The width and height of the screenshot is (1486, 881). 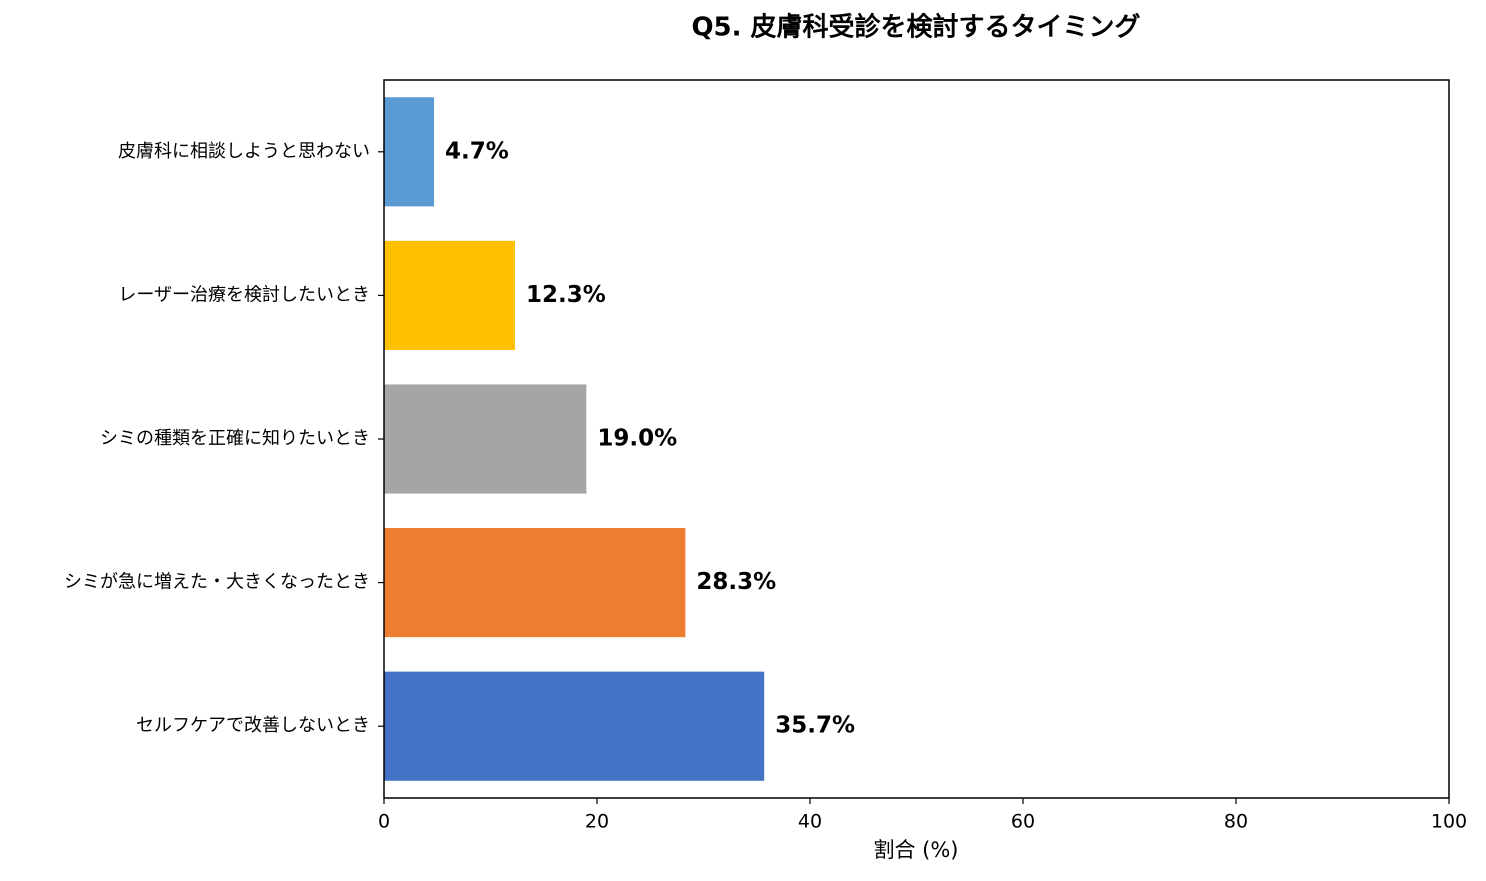 What do you see at coordinates (384, 822) in the screenshot?
I see `x-tick-label: 0` at bounding box center [384, 822].